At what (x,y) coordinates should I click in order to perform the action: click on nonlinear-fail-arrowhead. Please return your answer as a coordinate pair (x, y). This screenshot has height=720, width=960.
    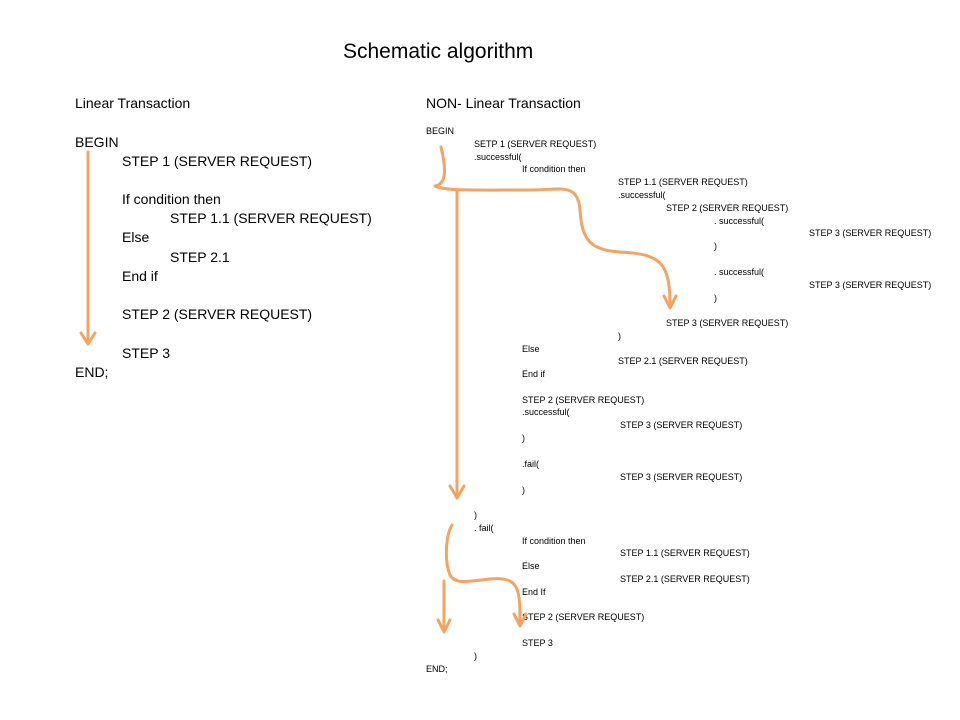
    Looking at the image, I should click on (520, 620).